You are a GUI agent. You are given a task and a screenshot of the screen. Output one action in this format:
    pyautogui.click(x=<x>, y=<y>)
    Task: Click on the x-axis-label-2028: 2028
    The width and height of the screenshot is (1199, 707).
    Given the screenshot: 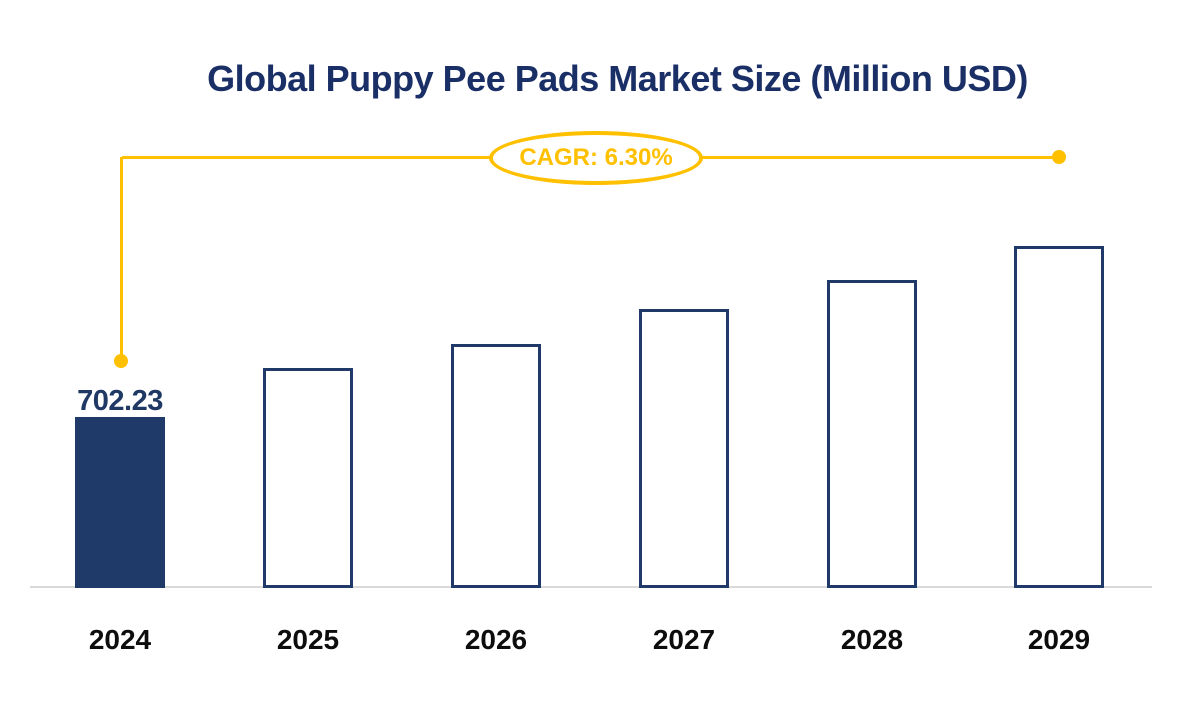 What is the action you would take?
    pyautogui.click(x=872, y=639)
    